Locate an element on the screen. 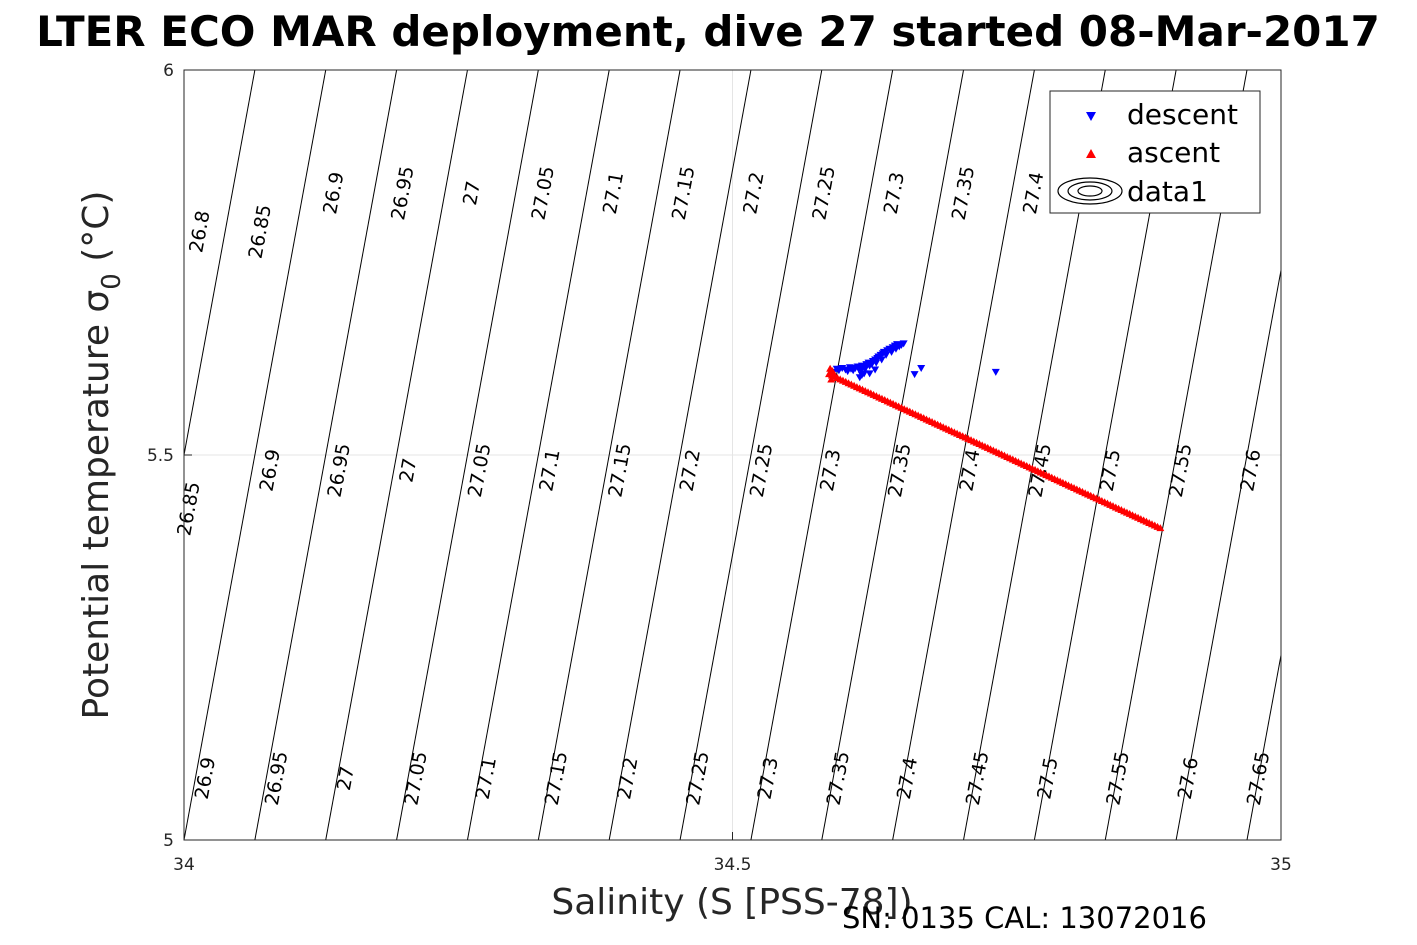 The height and width of the screenshot is (945, 1417). x-tick-label: 35 is located at coordinates (1281, 865).